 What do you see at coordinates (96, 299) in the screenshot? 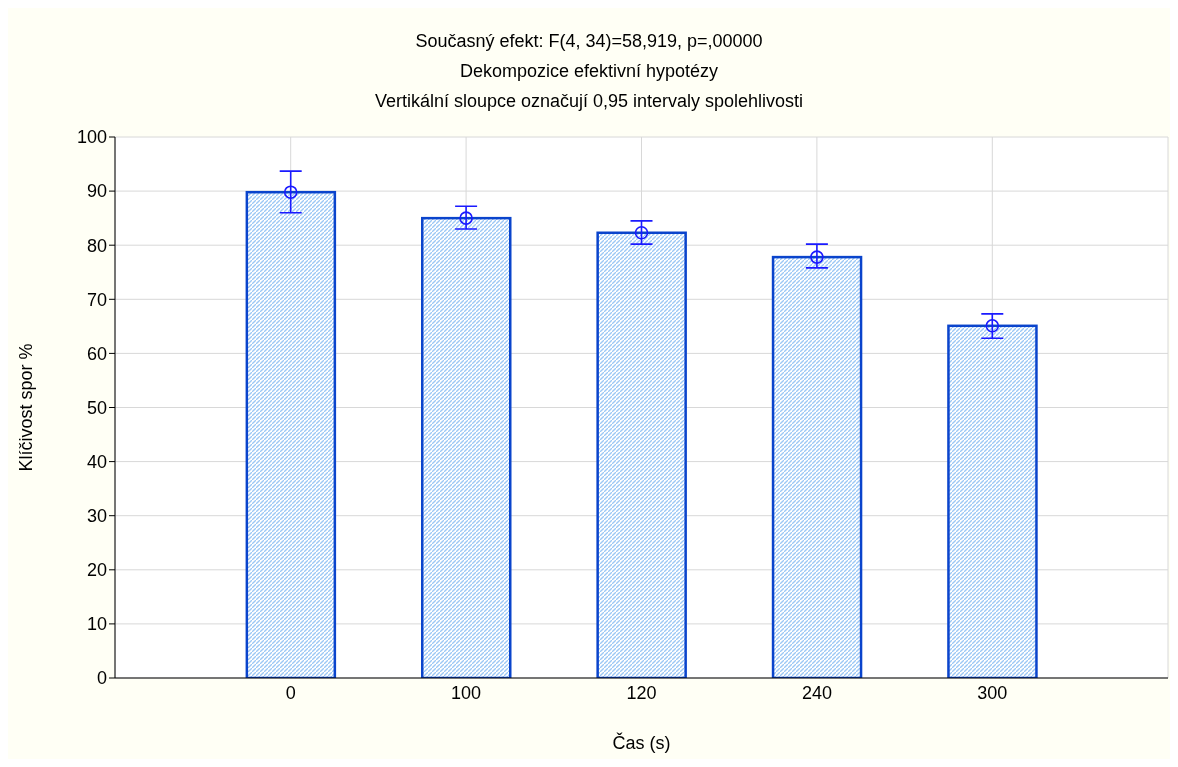
I see `y-tick-label: 70` at bounding box center [96, 299].